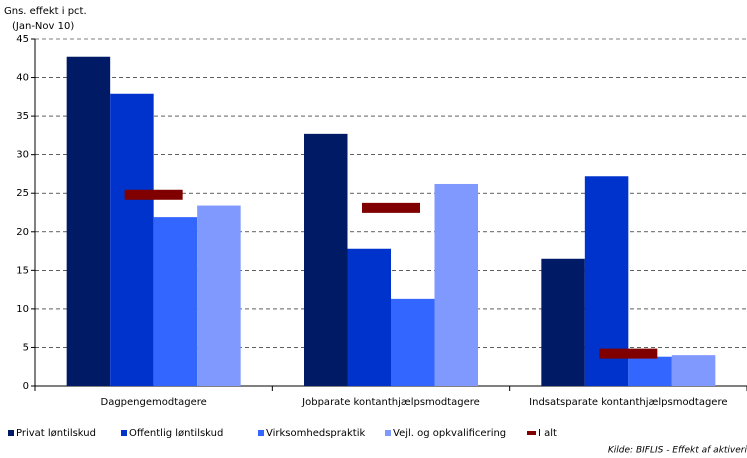  I want to click on y-axis-label: (Jan-Nov 10), so click(43, 26).